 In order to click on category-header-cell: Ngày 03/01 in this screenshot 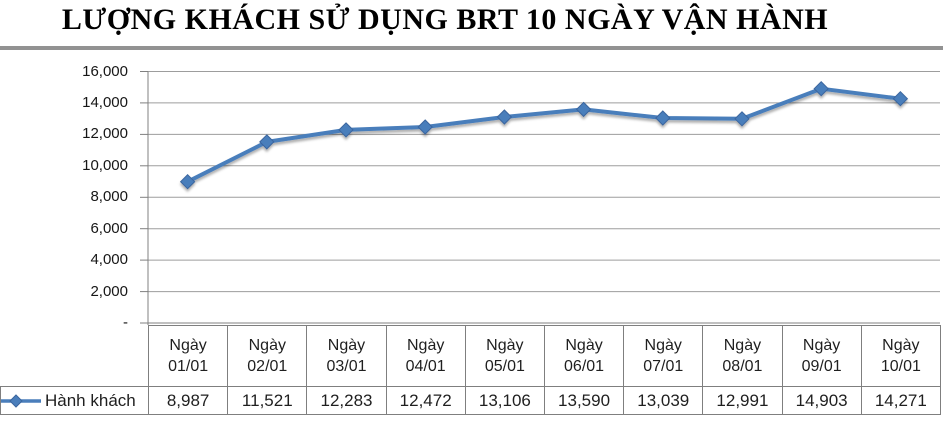, I will do `click(346, 356)`.